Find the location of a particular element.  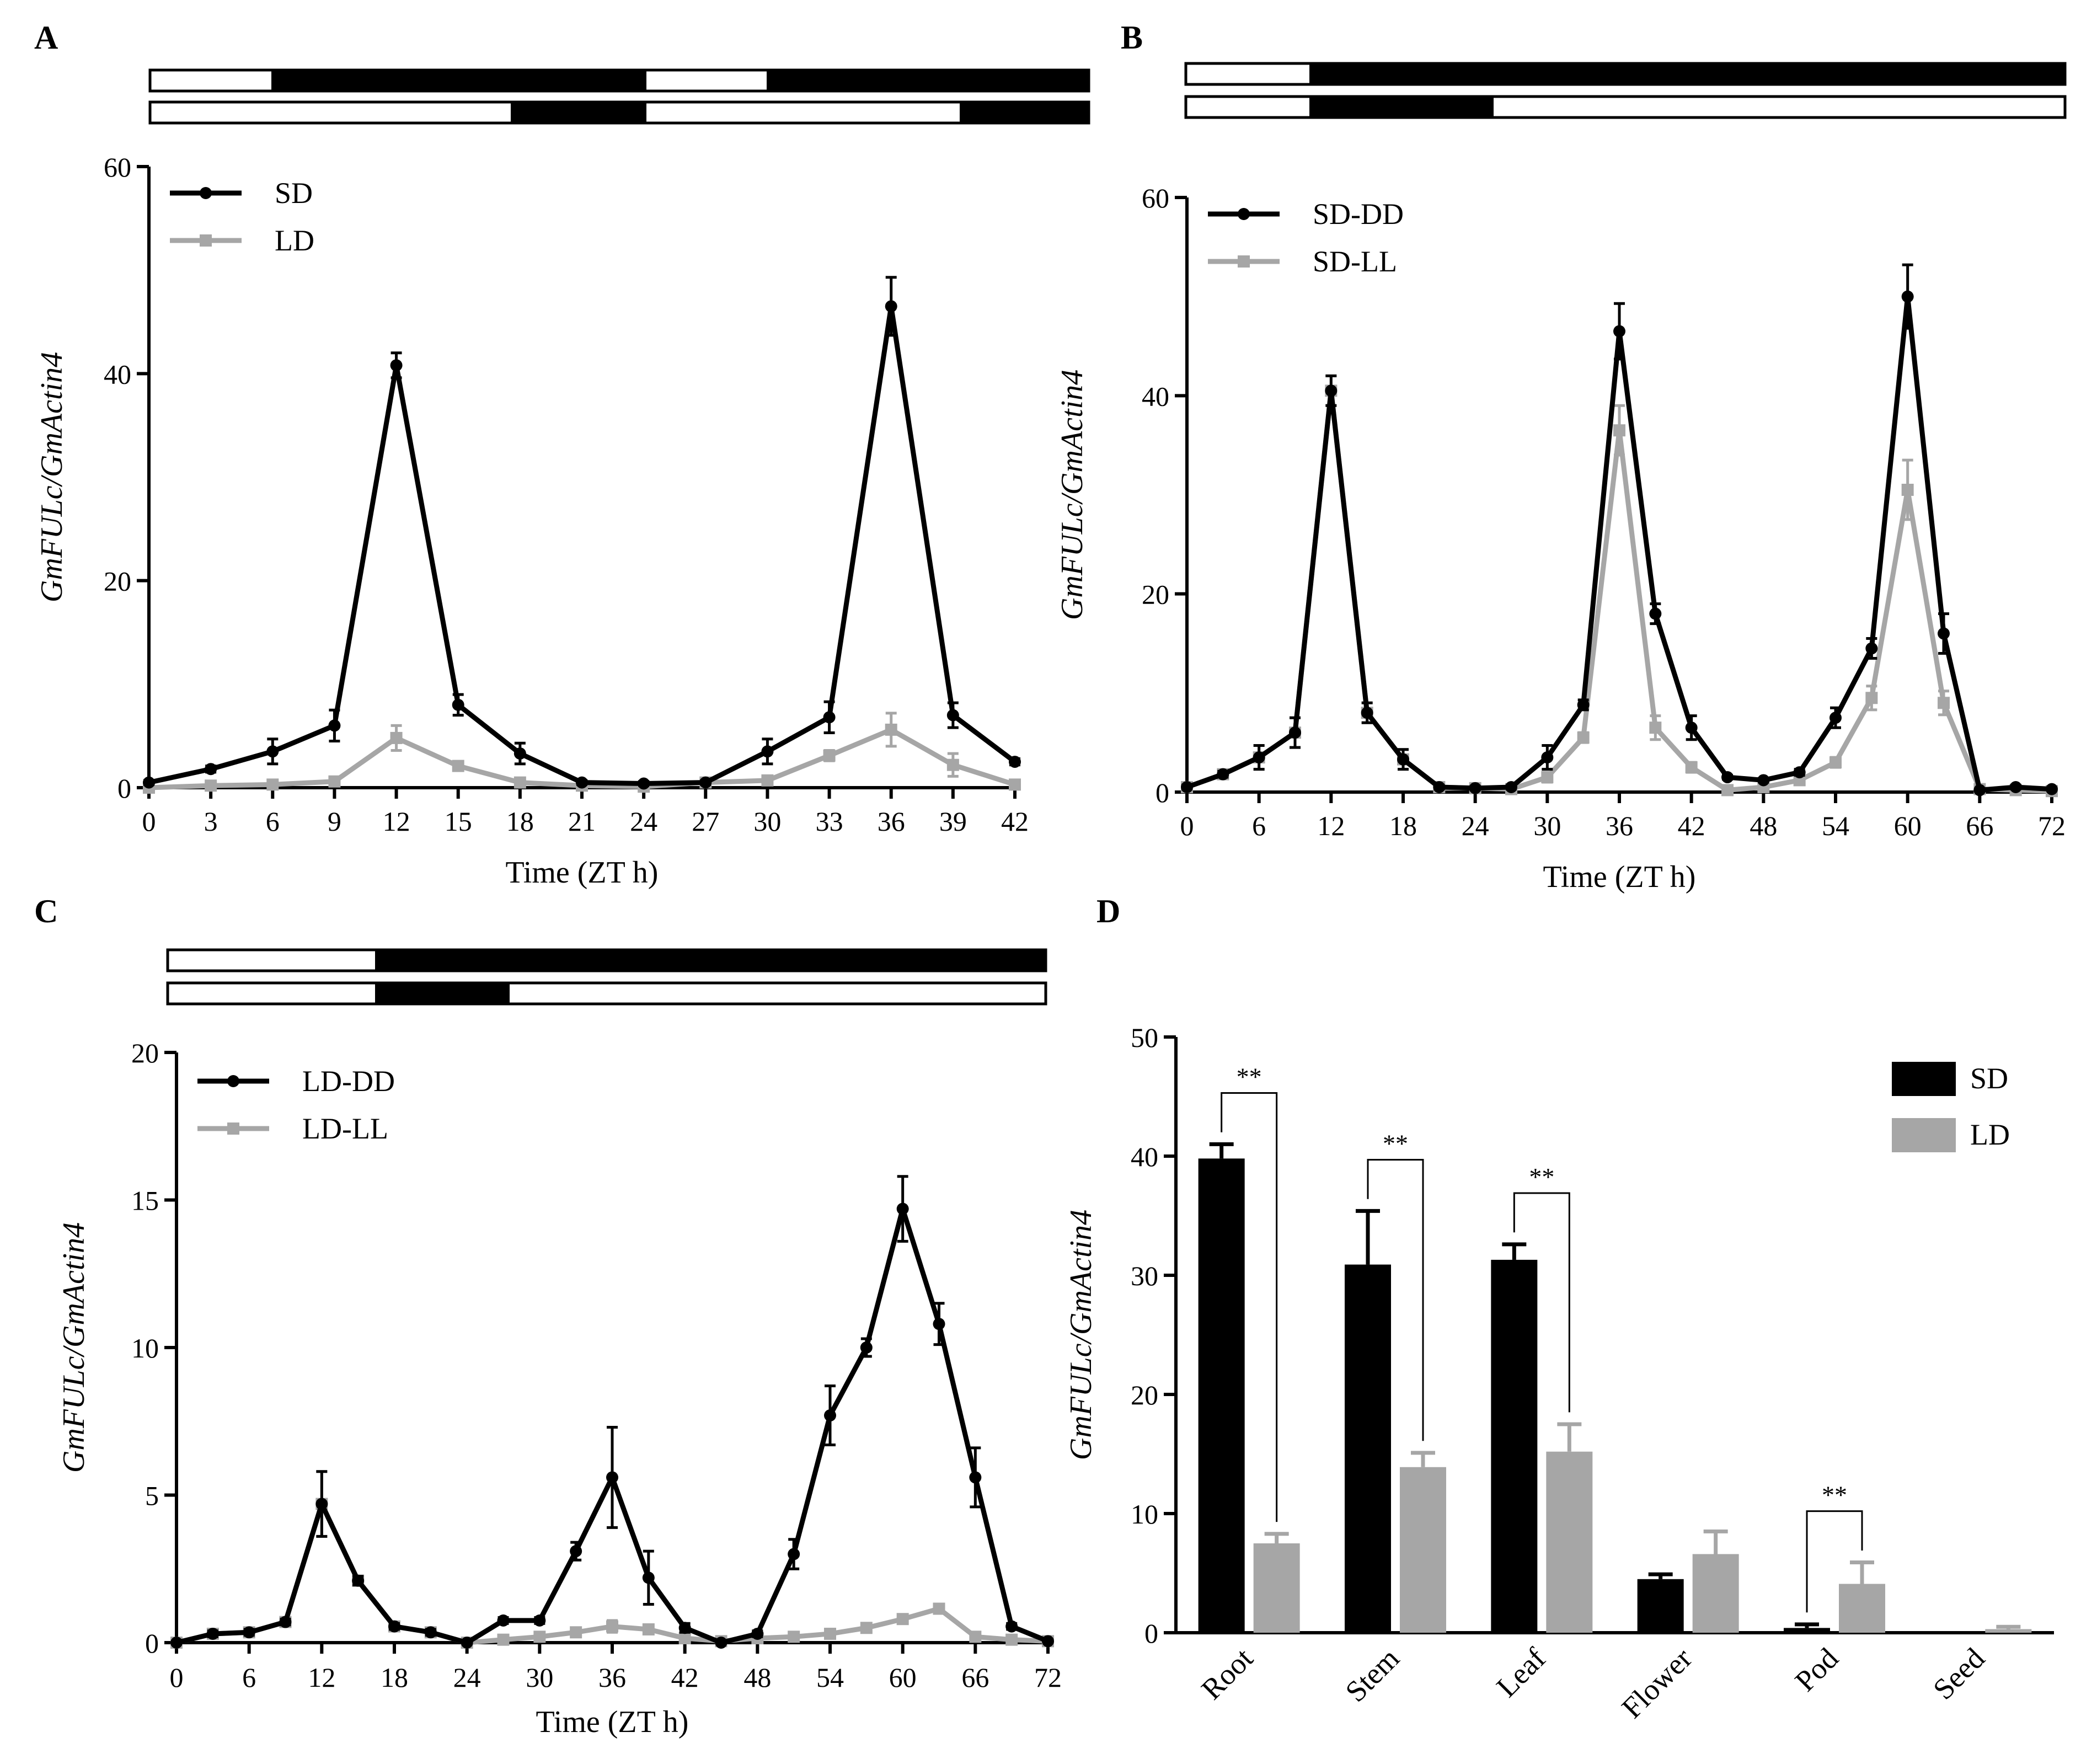

x-tick-label: 42 is located at coordinates (1691, 825).